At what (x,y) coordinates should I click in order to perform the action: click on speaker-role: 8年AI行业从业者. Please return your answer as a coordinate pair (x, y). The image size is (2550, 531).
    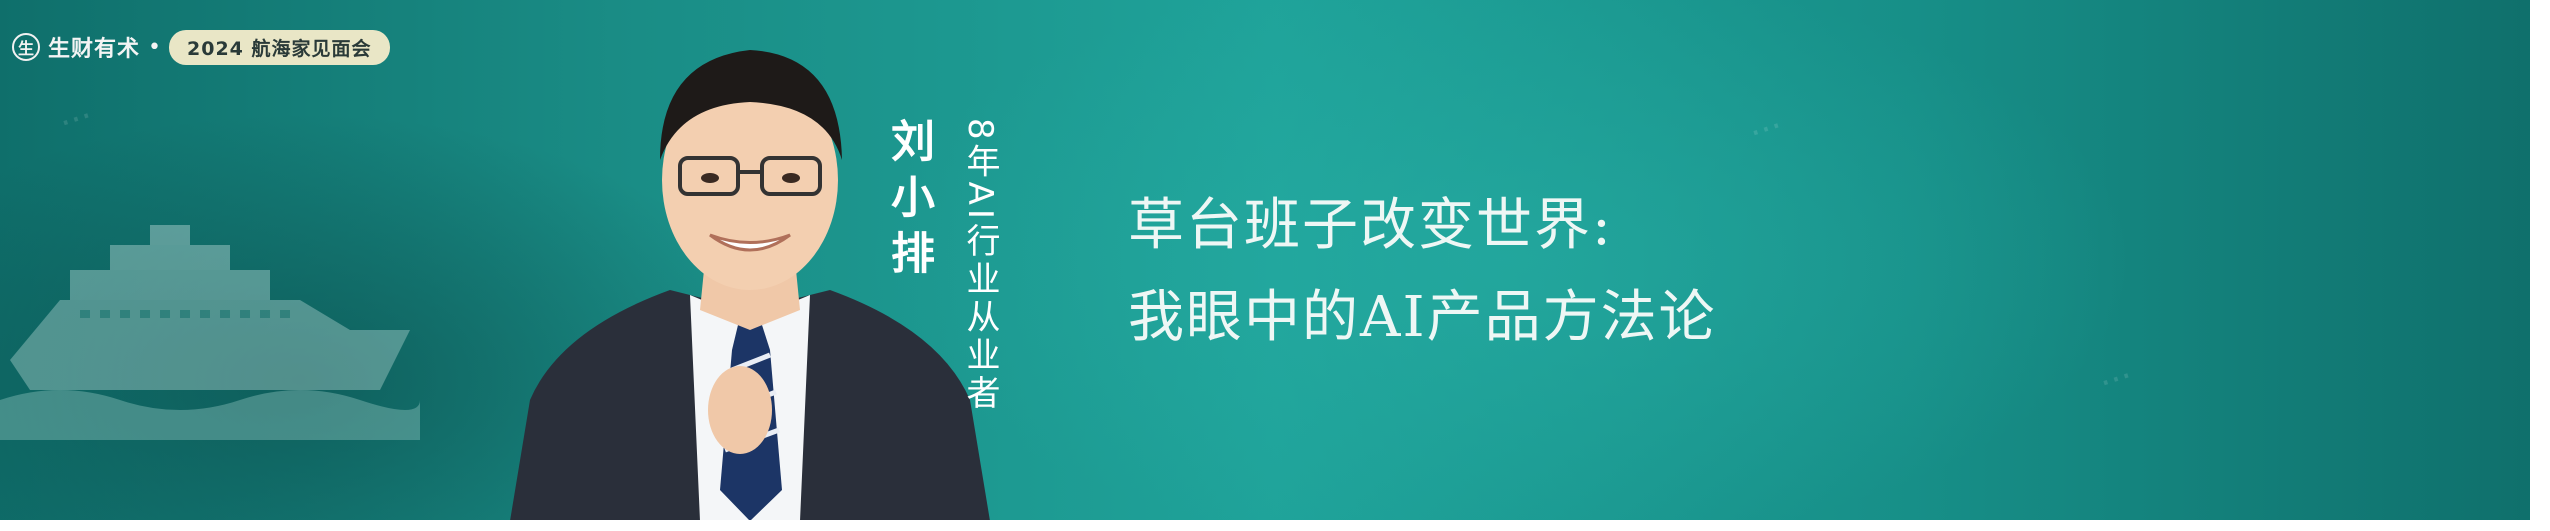
    Looking at the image, I should click on (980, 265).